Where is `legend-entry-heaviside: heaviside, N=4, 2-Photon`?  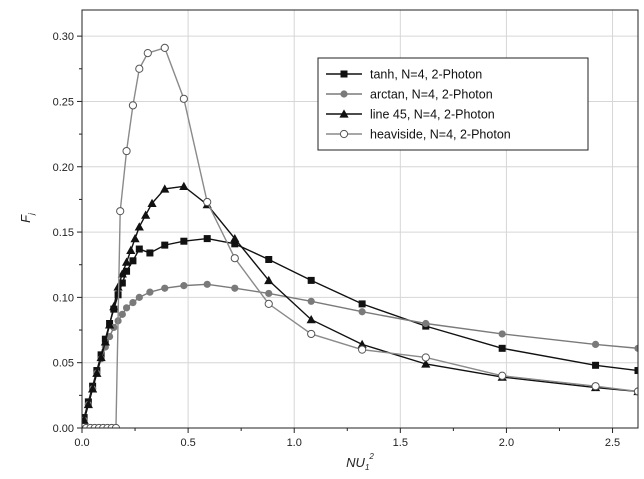 legend-entry-heaviside: heaviside, N=4, 2-Photon is located at coordinates (418, 135).